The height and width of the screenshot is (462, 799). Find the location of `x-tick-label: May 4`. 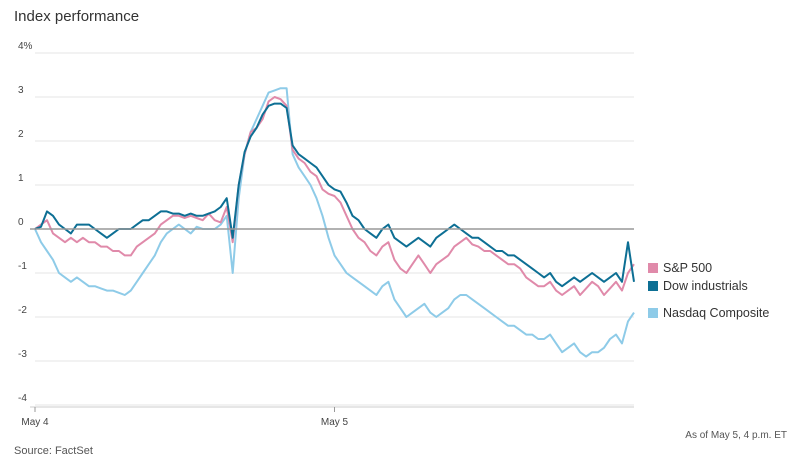

x-tick-label: May 4 is located at coordinates (35, 422).